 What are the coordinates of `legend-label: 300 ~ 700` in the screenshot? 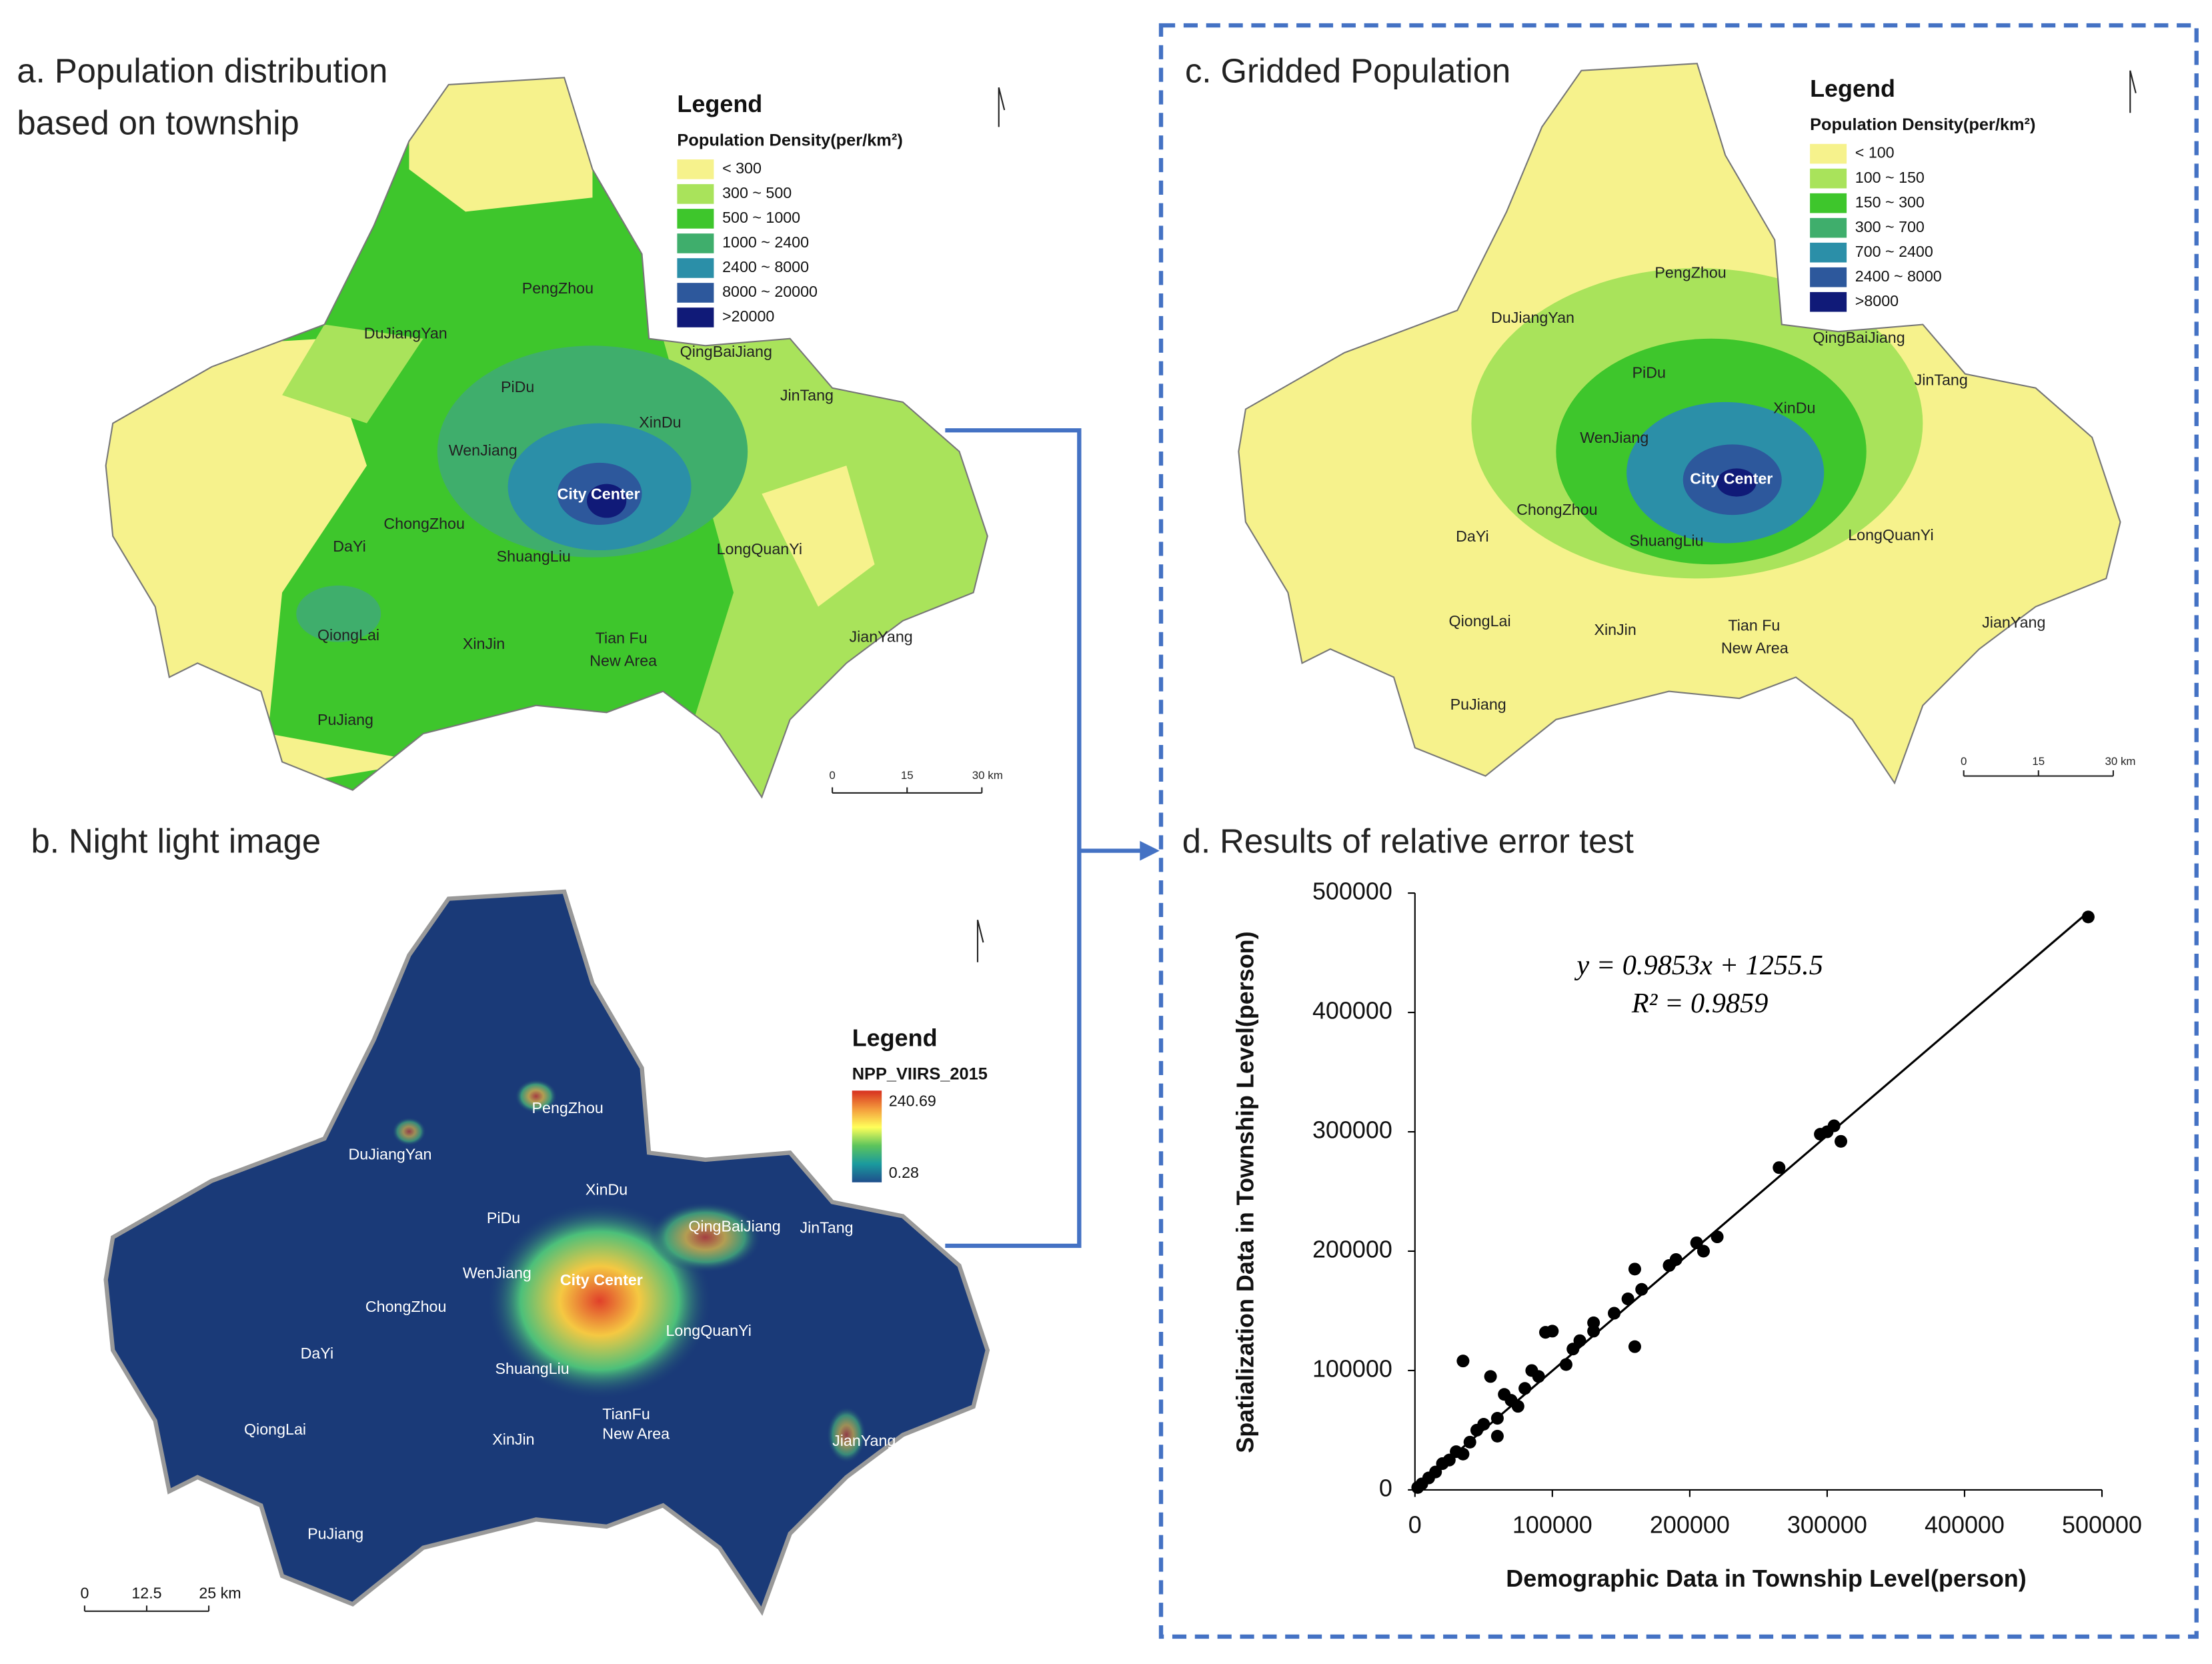 It's located at (1890, 226).